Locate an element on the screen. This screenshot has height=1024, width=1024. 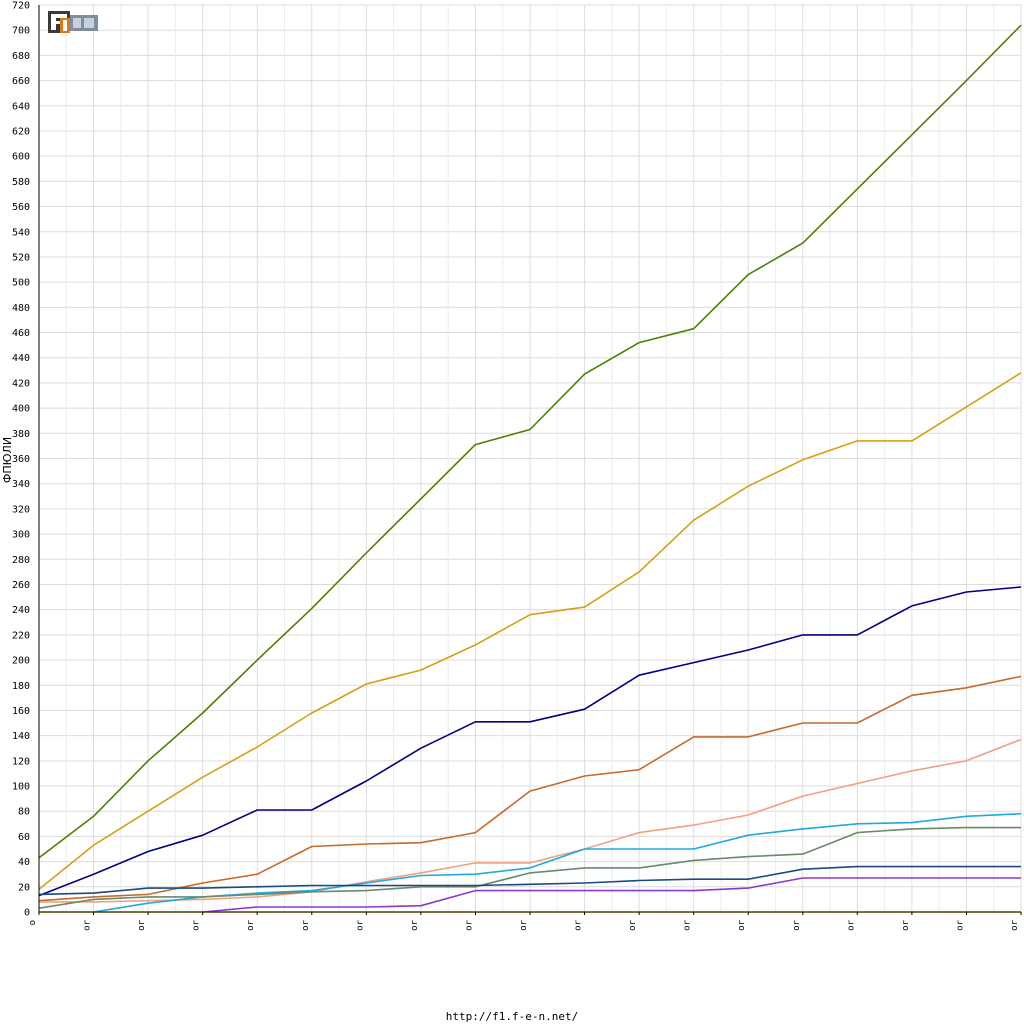
y-tick-label: 600 is located at coordinates (21, 157).